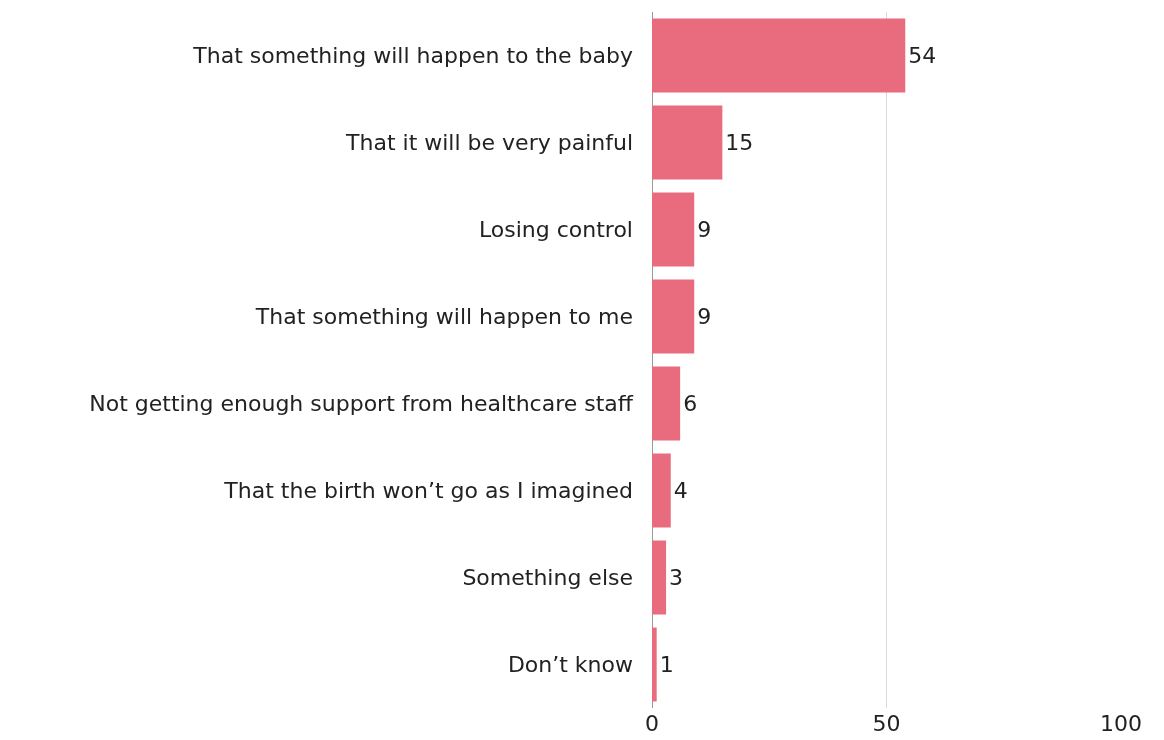  What do you see at coordinates (570, 665) in the screenshot?
I see `y-tick-label: Don’t know` at bounding box center [570, 665].